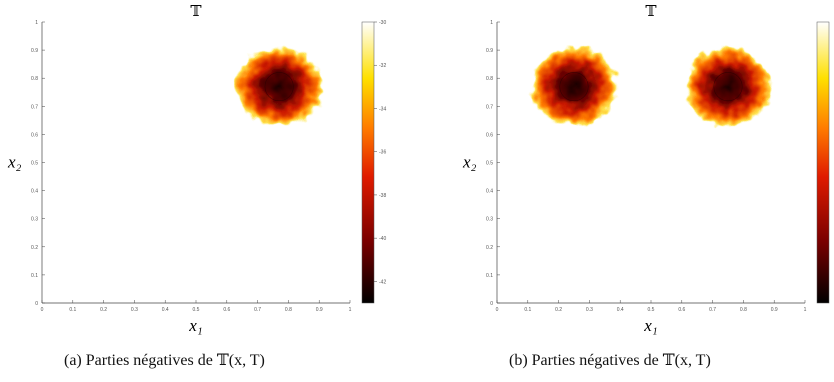  I want to click on colorbar-tick-label: -40, so click(382, 239).